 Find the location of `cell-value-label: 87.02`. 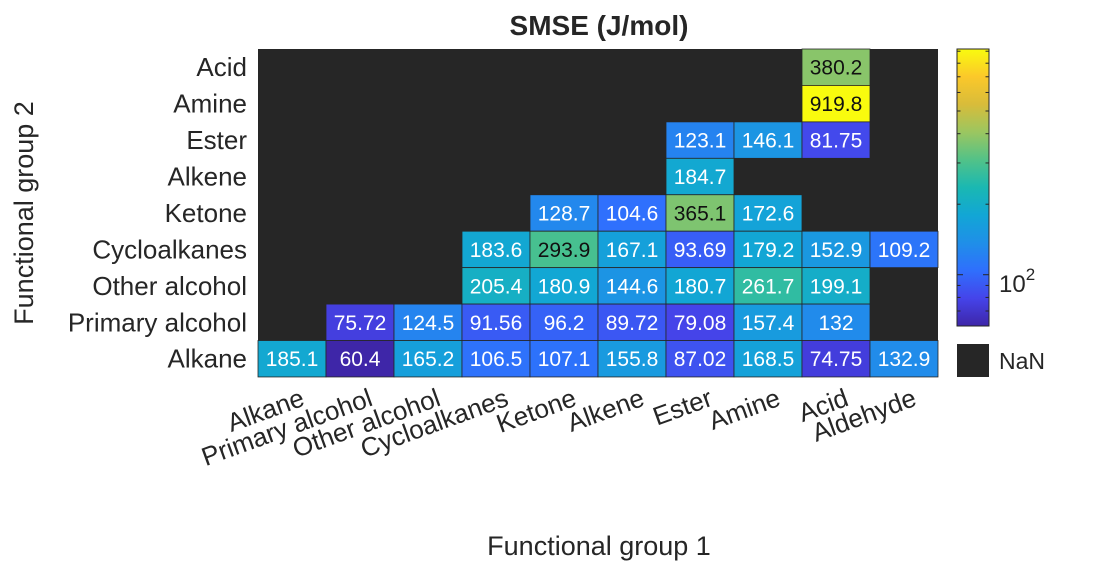

cell-value-label: 87.02 is located at coordinates (700, 359).